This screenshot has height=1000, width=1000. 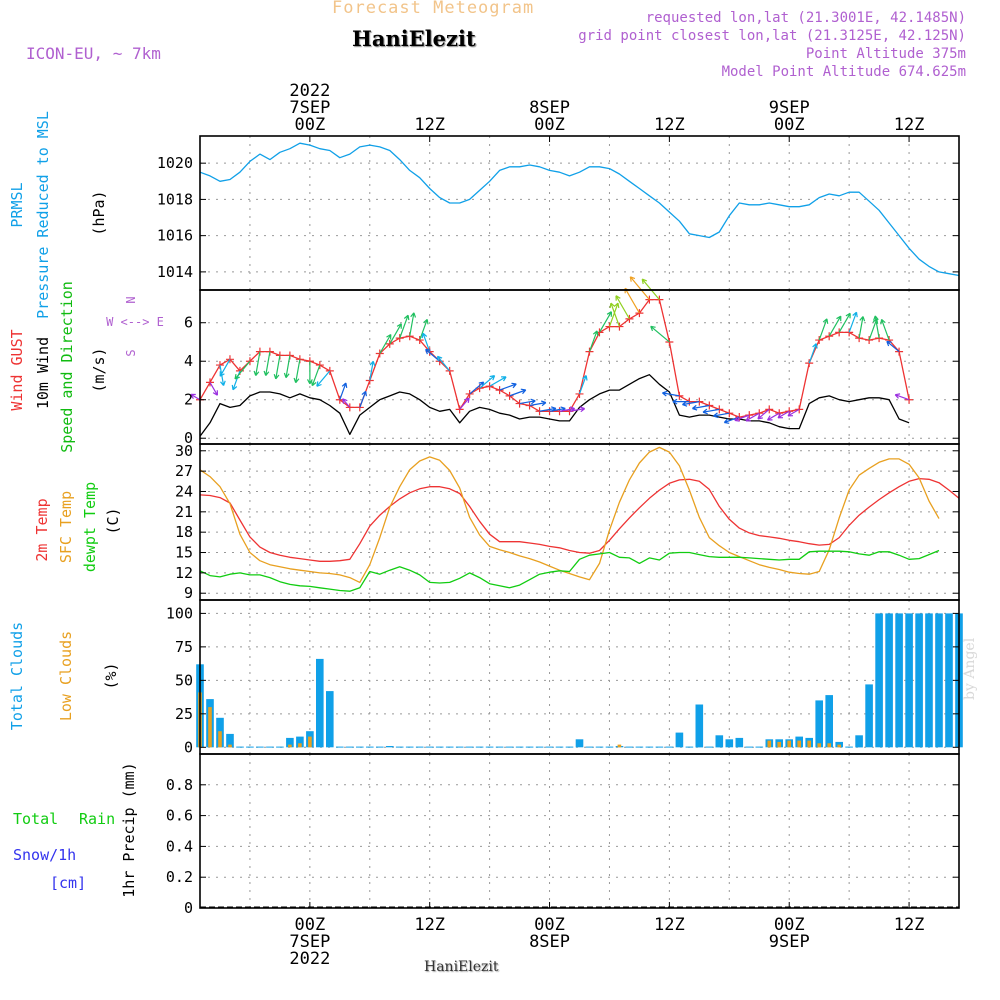 I want to click on top-time-label: 2022, so click(x=309, y=91).